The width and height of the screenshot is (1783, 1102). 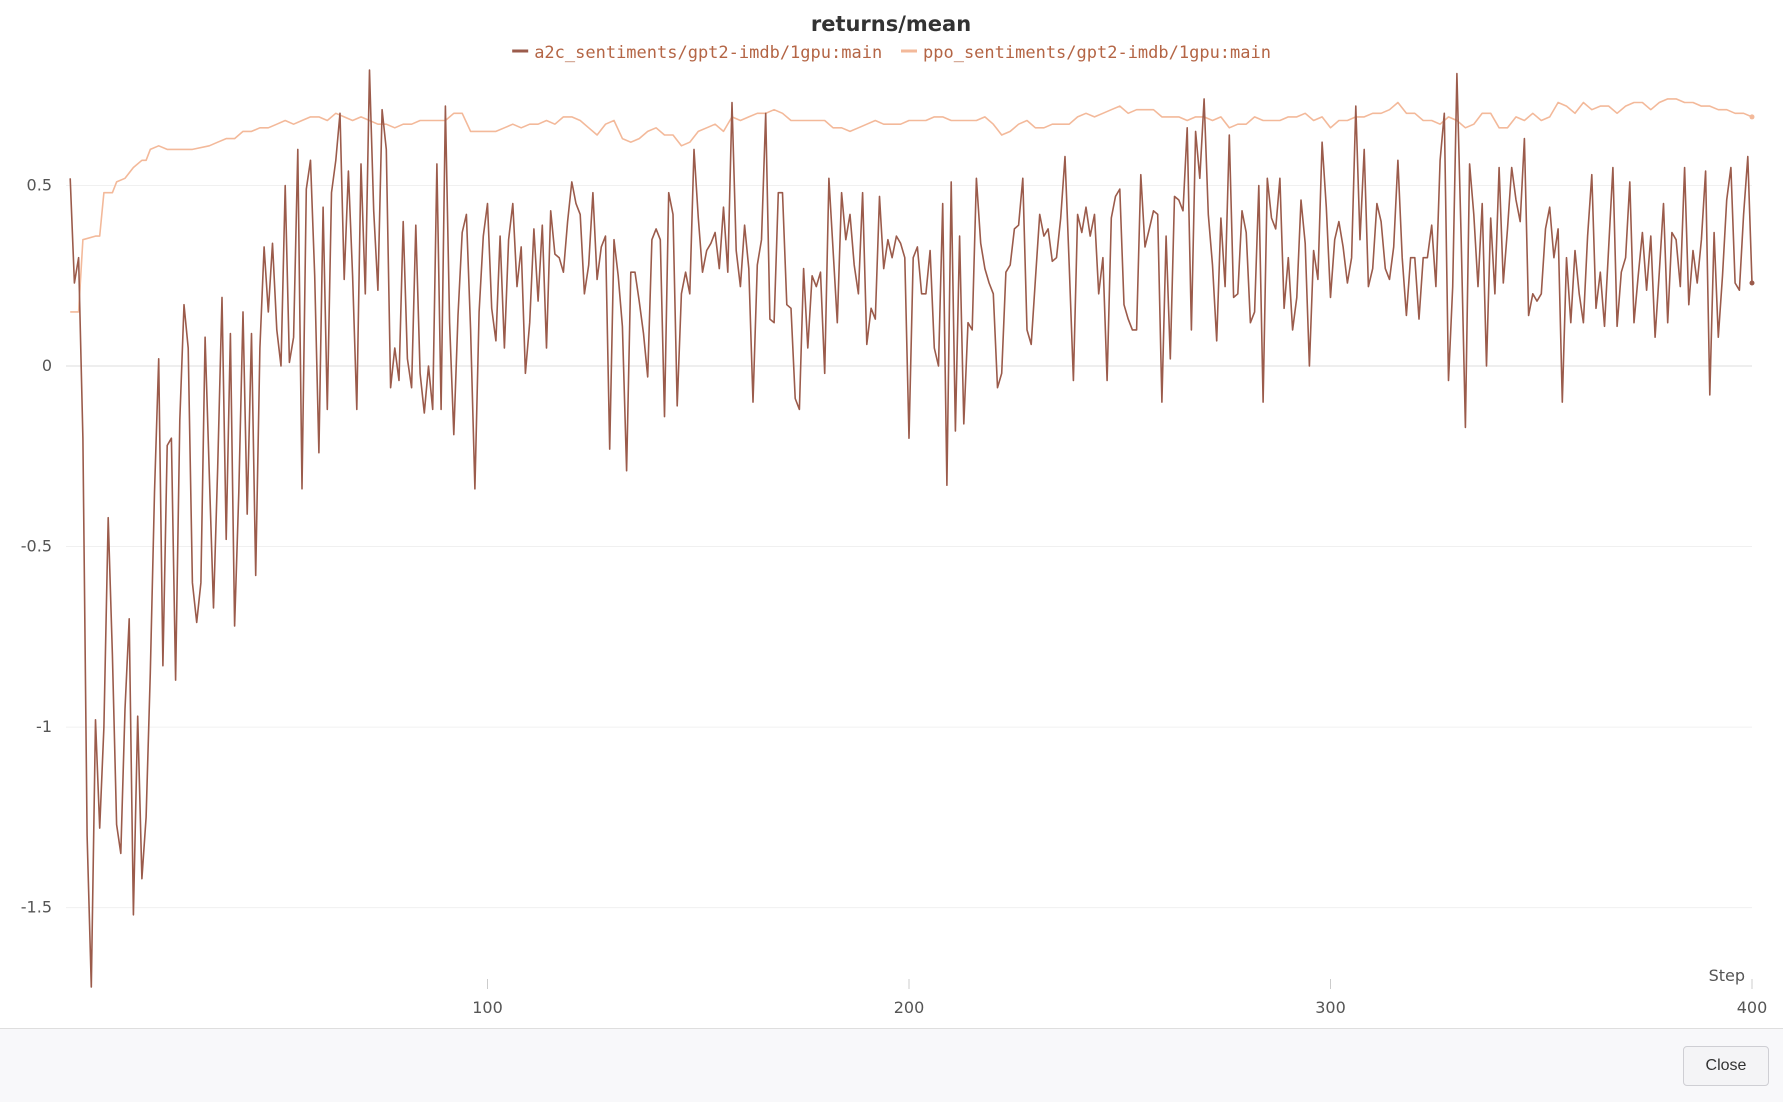 What do you see at coordinates (47, 365) in the screenshot?
I see `y-tick-label: 0` at bounding box center [47, 365].